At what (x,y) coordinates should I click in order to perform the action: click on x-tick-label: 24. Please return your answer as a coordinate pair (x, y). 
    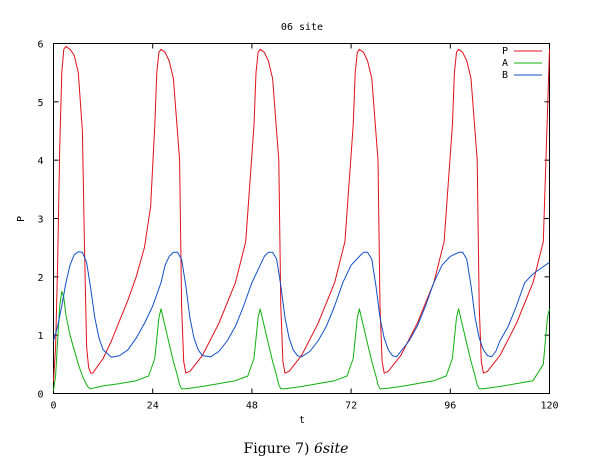
    Looking at the image, I should click on (153, 406).